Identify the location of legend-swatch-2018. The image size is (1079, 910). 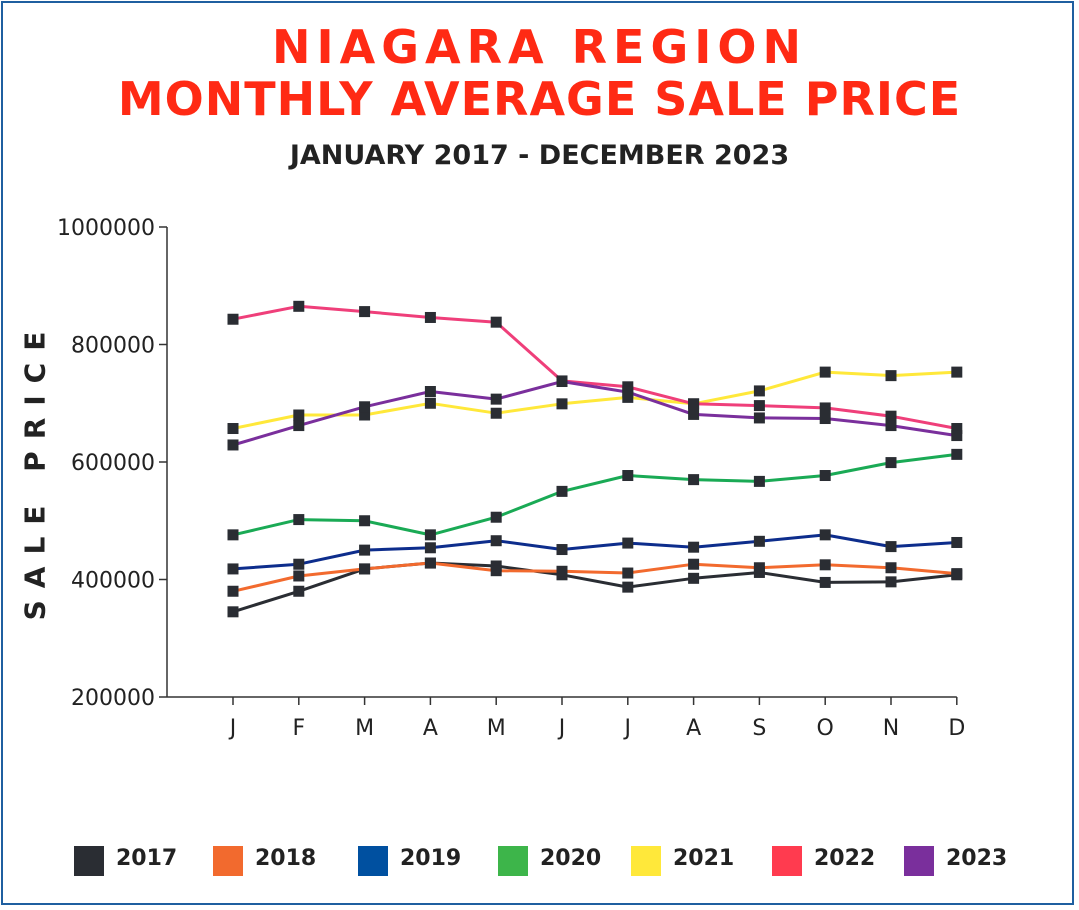
(228, 861).